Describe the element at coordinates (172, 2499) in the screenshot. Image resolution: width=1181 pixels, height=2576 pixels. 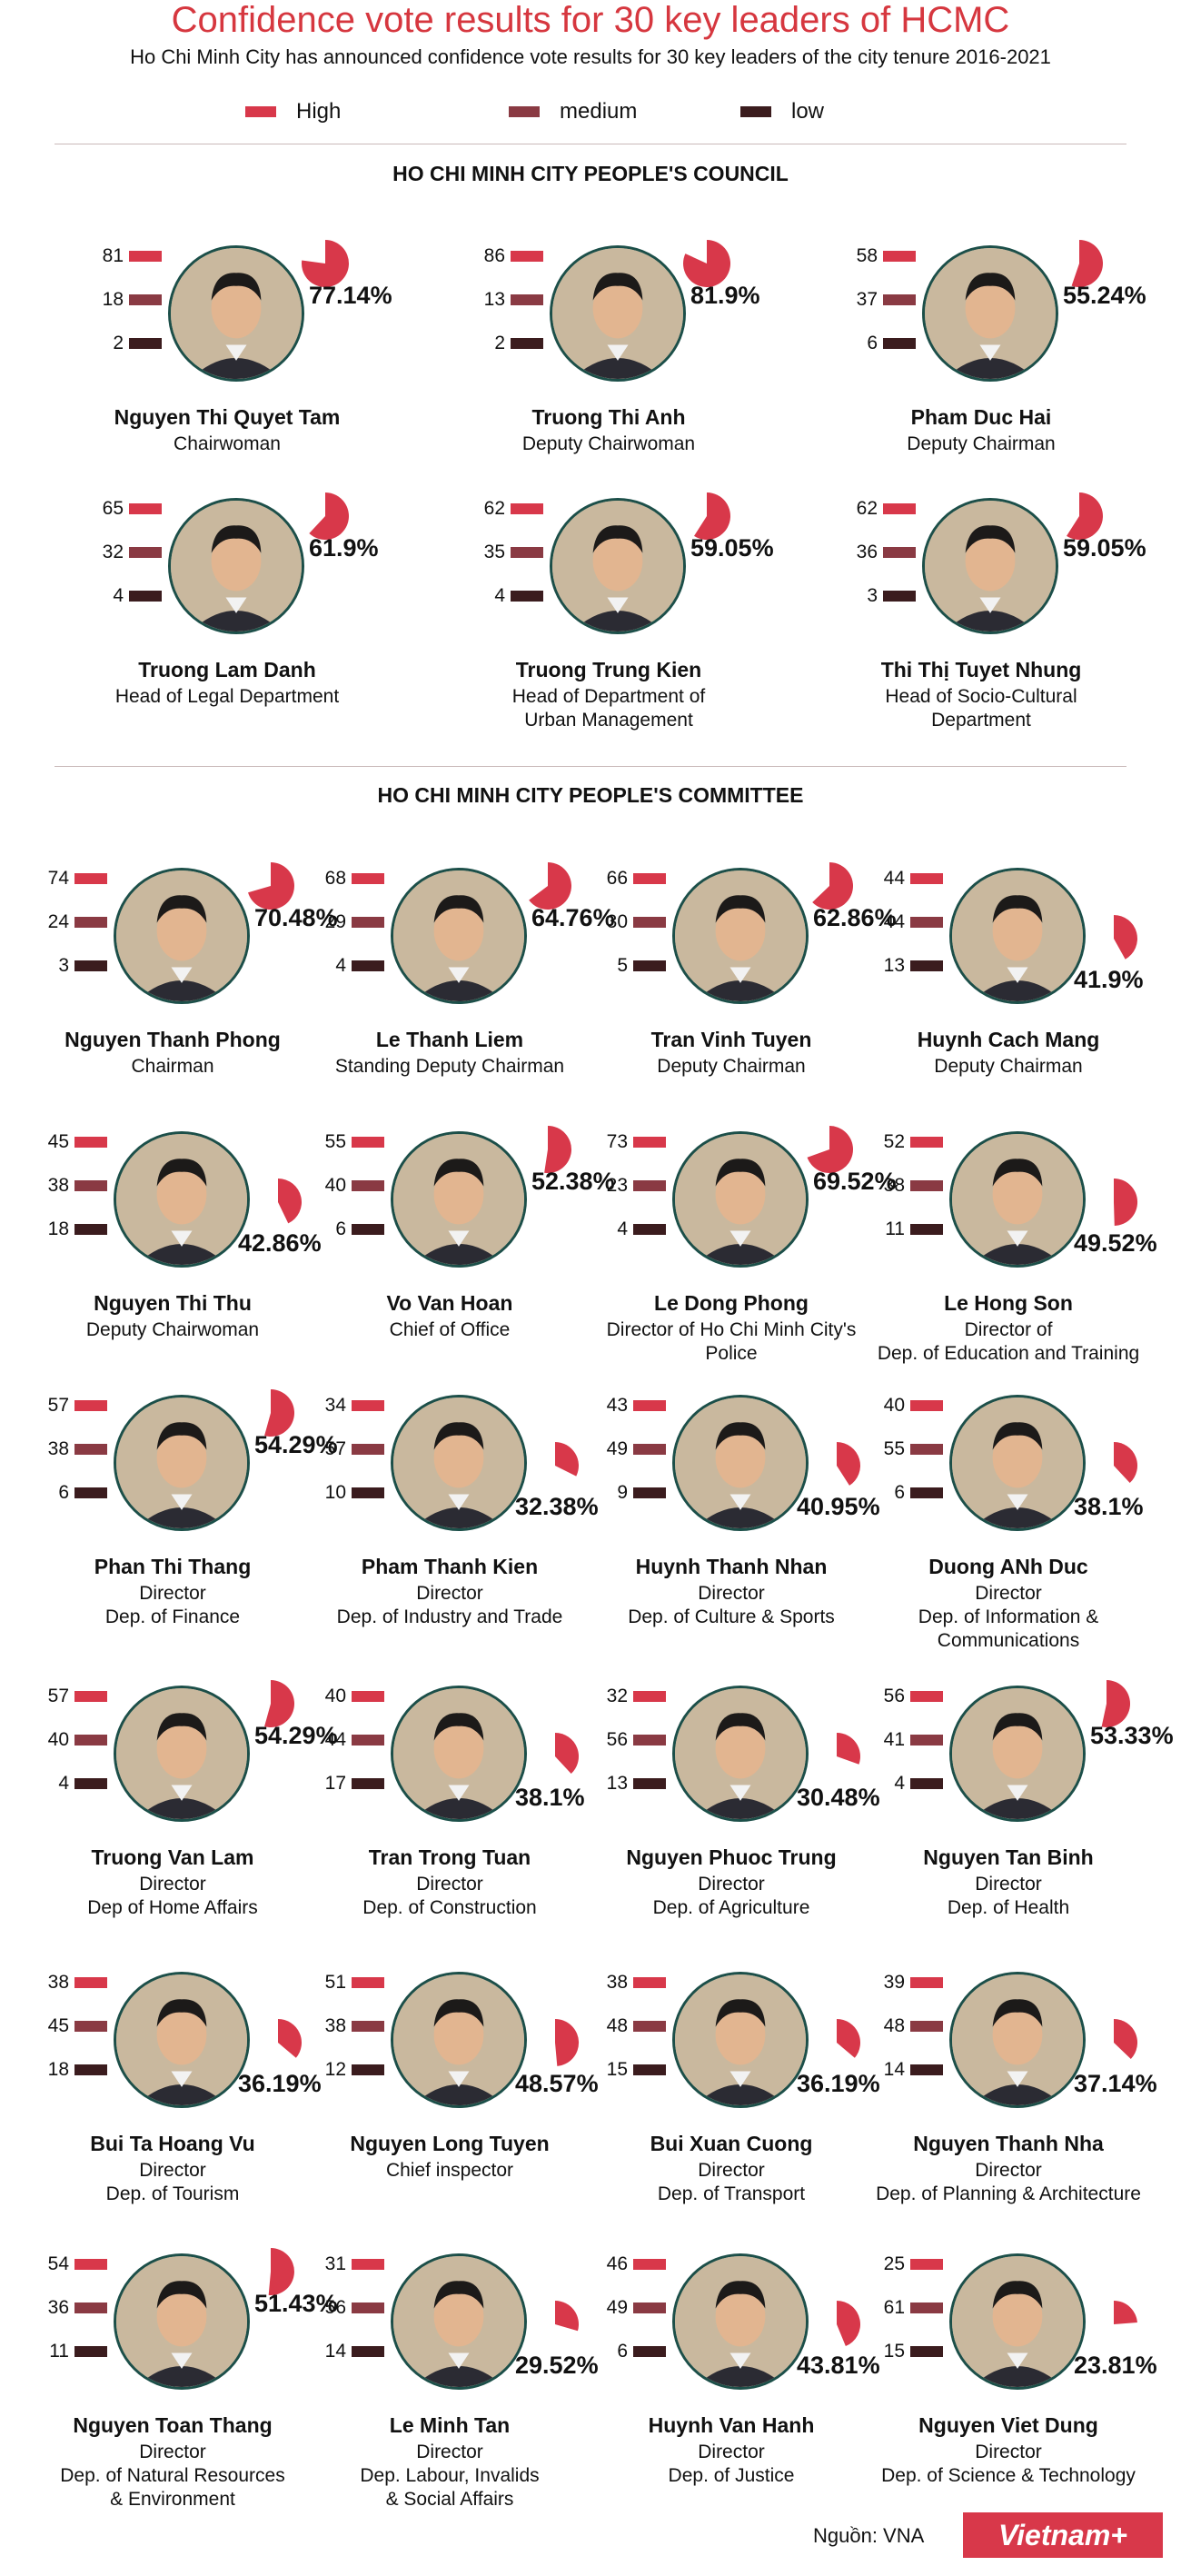
I see `leader-role-line: & Environment` at that location.